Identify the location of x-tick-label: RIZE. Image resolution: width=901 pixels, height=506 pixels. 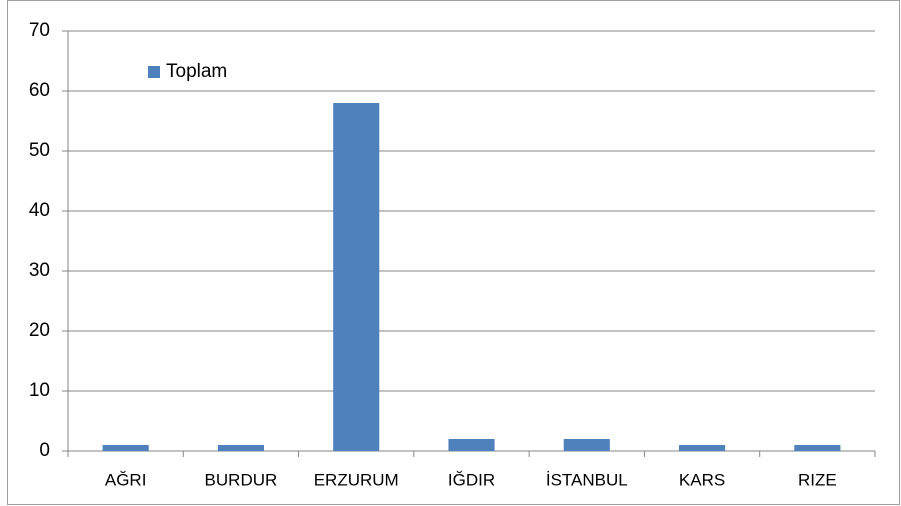
(817, 479).